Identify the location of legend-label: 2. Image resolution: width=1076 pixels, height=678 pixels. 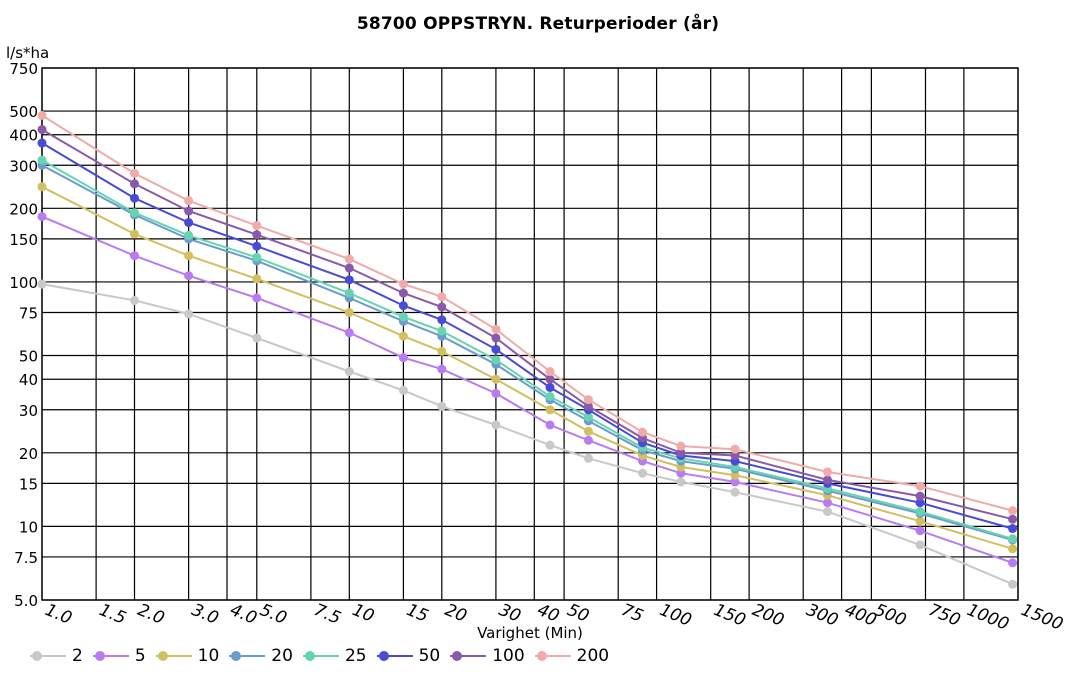
(77, 656).